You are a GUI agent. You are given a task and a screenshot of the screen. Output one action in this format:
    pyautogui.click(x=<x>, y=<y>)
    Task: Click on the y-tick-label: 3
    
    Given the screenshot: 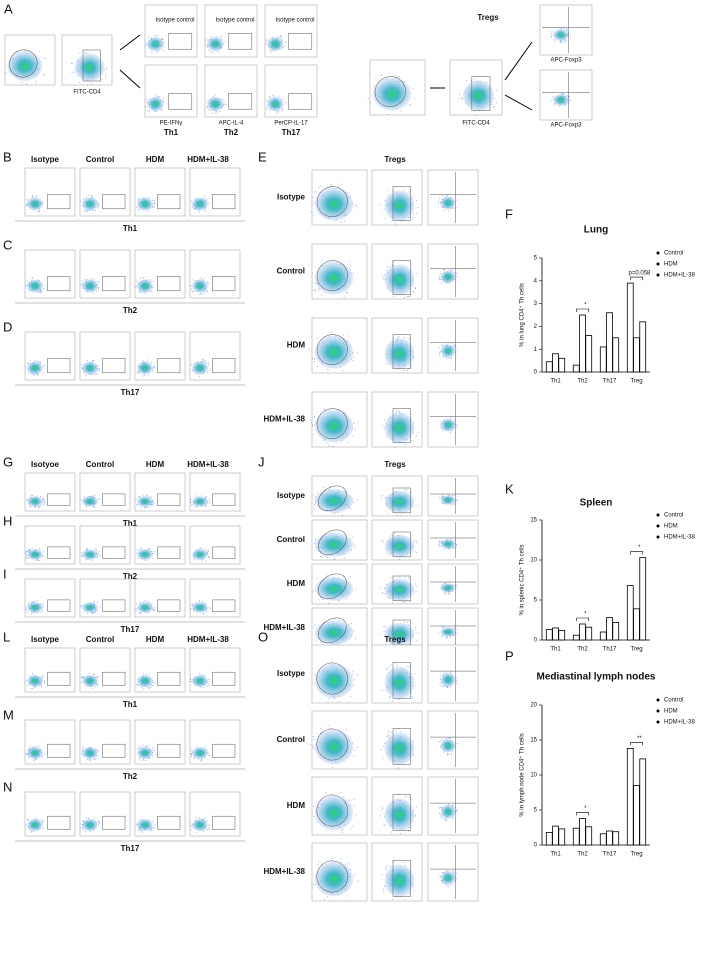 What is the action you would take?
    pyautogui.click(x=536, y=304)
    